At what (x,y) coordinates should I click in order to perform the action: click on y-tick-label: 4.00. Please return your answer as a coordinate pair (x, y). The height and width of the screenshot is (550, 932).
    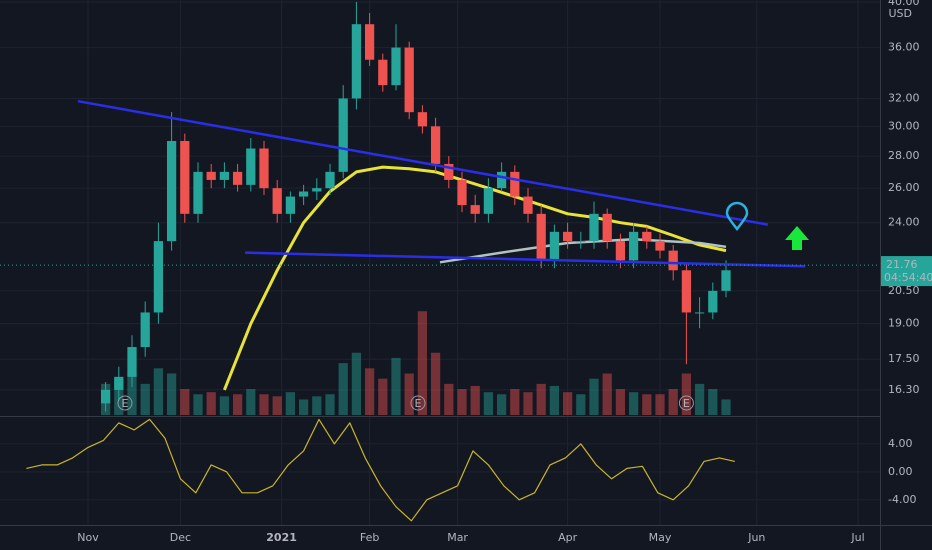
    Looking at the image, I should click on (900, 443).